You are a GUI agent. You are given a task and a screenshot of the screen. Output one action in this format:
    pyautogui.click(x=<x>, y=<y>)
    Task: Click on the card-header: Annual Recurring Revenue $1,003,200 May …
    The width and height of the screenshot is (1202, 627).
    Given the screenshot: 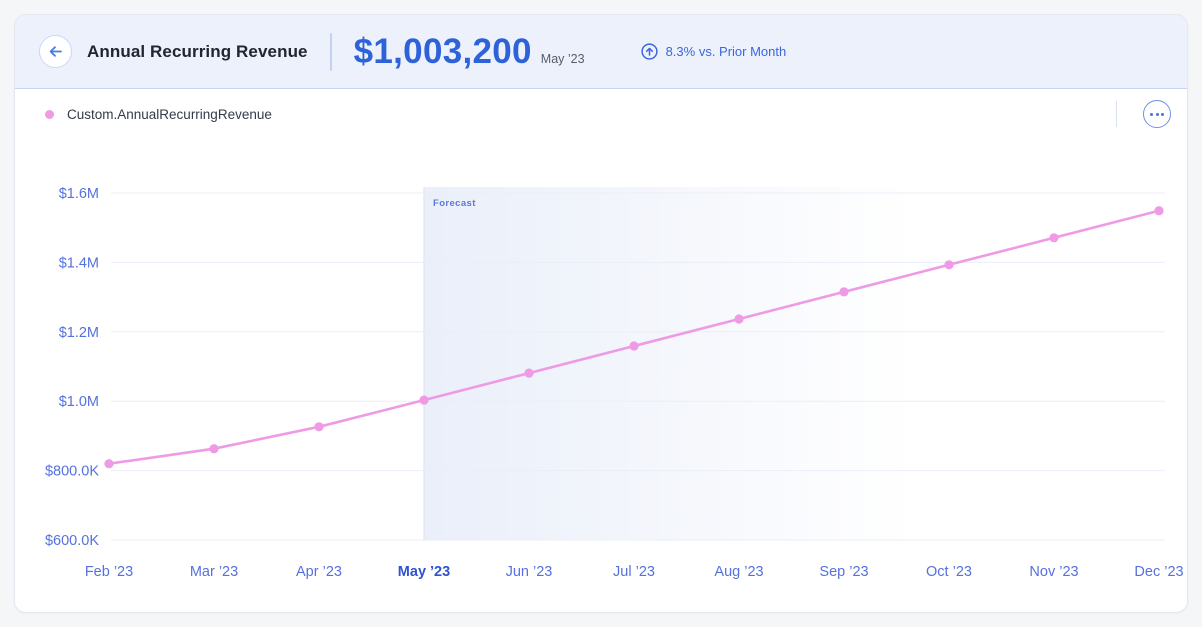 What is the action you would take?
    pyautogui.click(x=601, y=52)
    